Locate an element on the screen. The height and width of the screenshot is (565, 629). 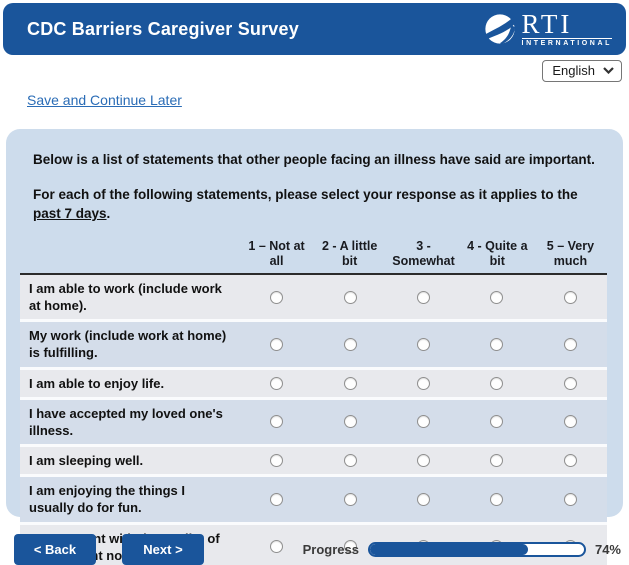
radio-option-row5-col5 is located at coordinates (570, 461).